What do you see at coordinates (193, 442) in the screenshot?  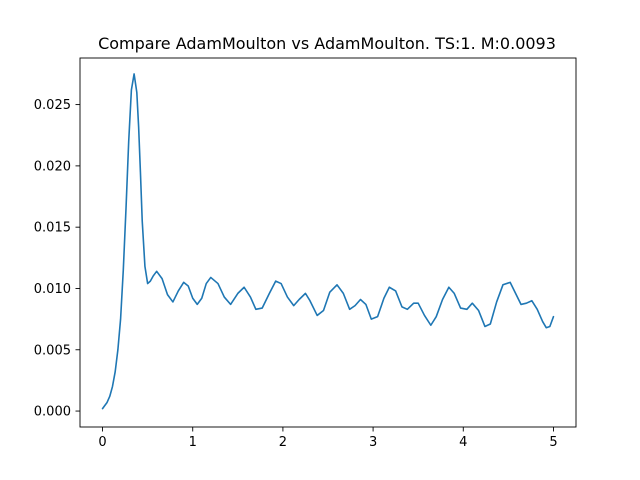 I see `x-tick-label: 1` at bounding box center [193, 442].